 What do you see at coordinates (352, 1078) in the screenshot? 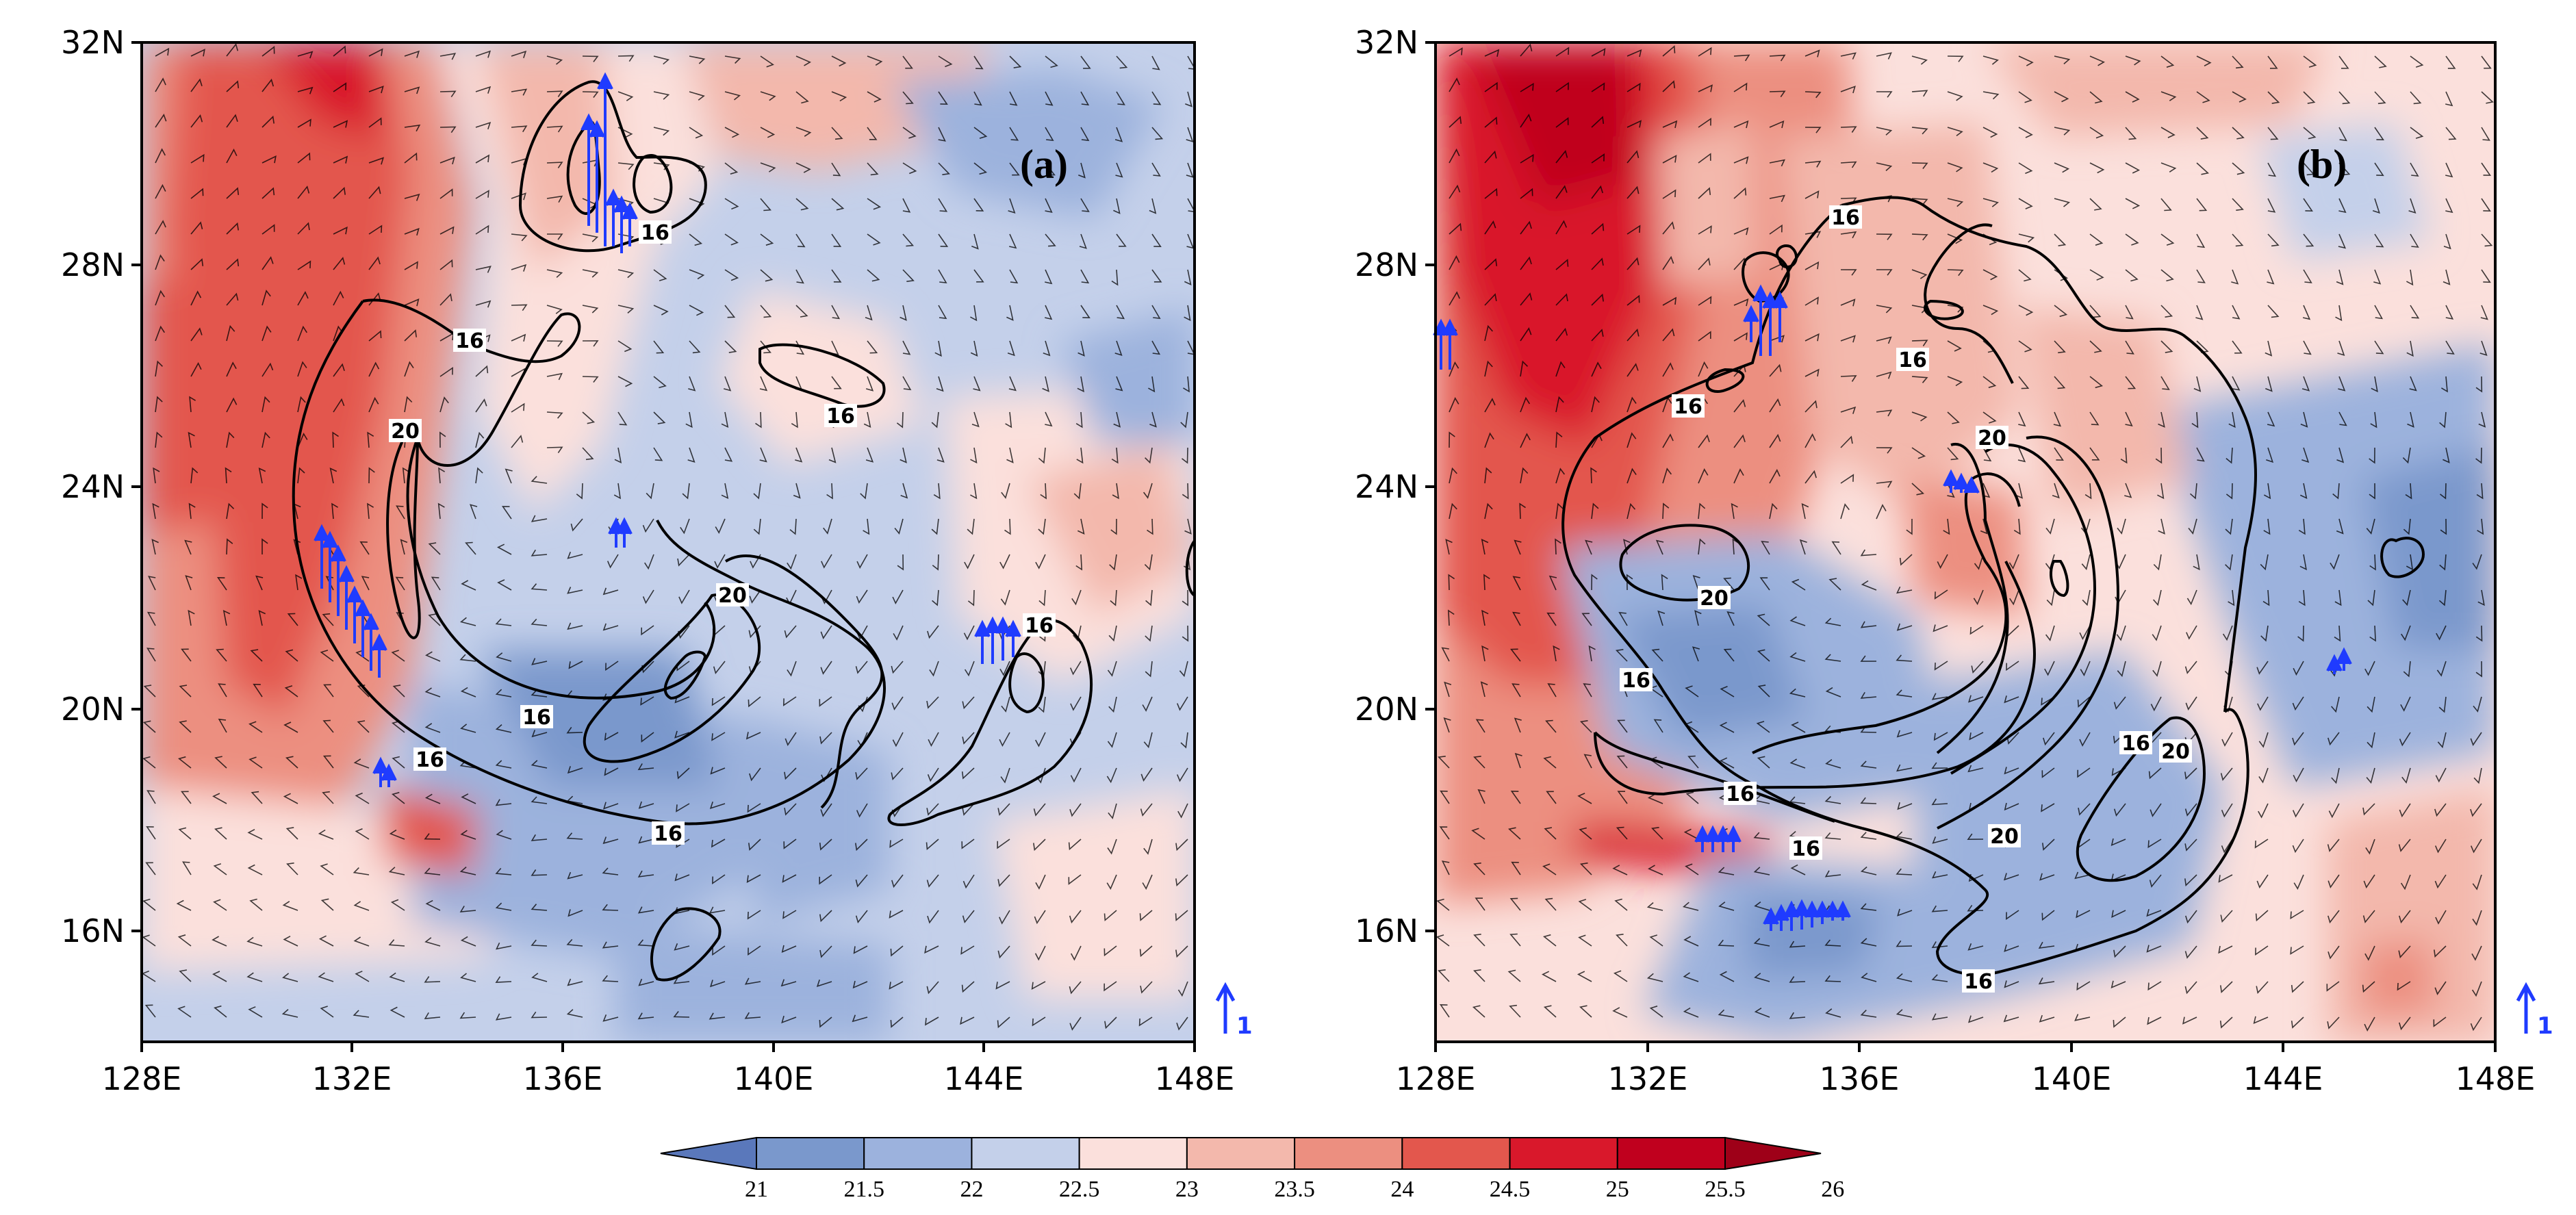
I see `x-tick-label: 132E` at bounding box center [352, 1078].